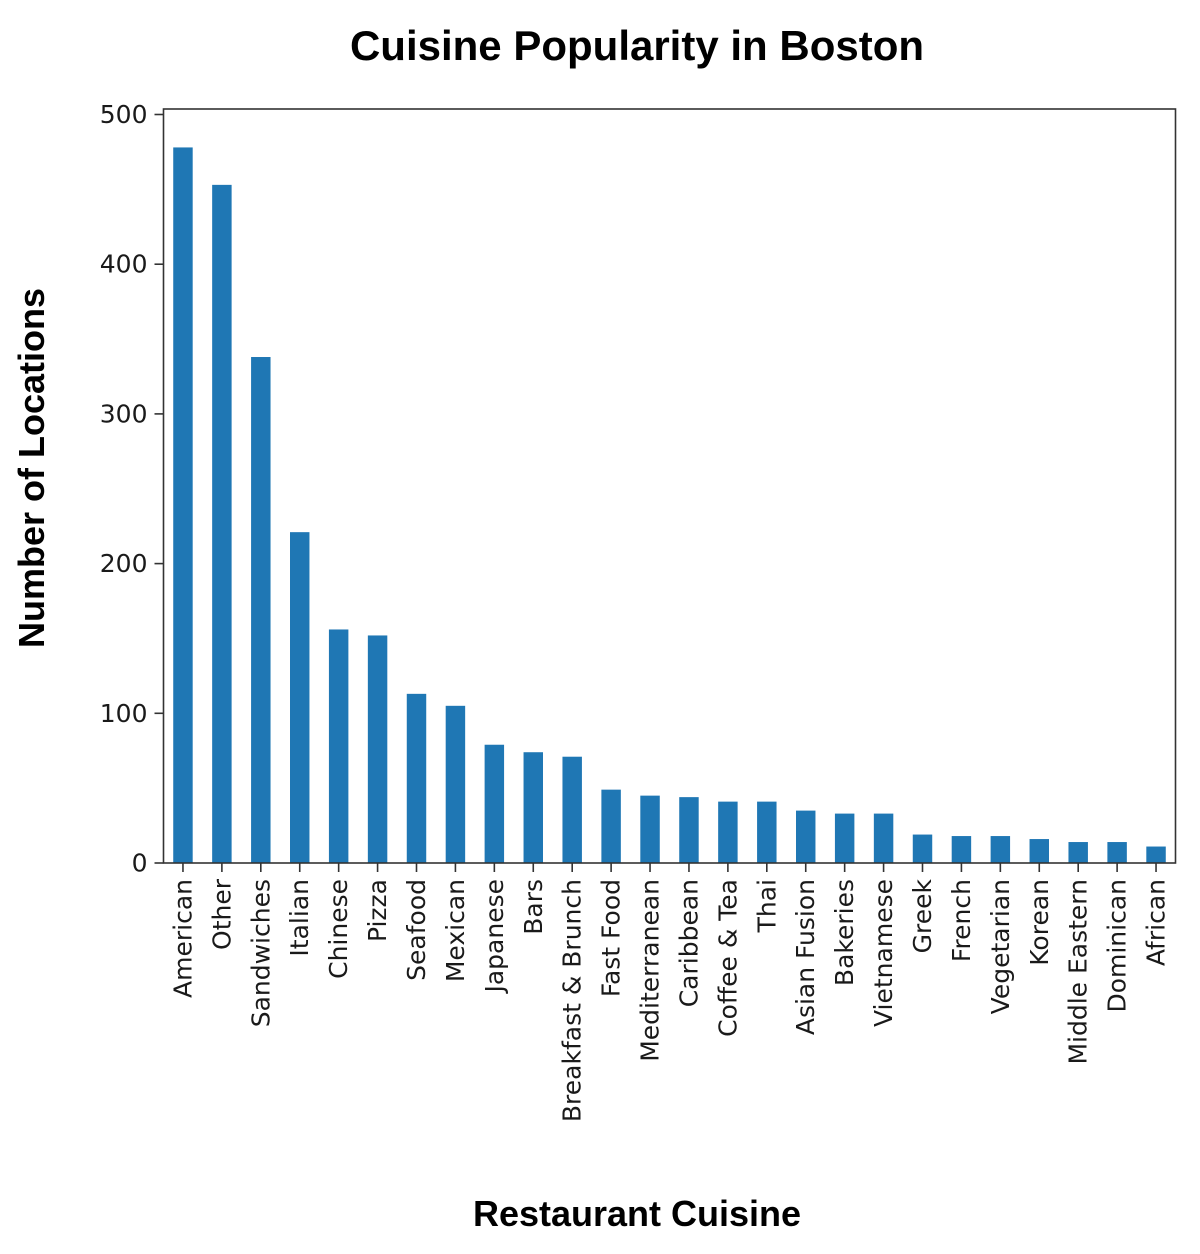 This screenshot has width=1200, height=1254. What do you see at coordinates (1078, 852) in the screenshot?
I see `bar-middle-eastern` at bounding box center [1078, 852].